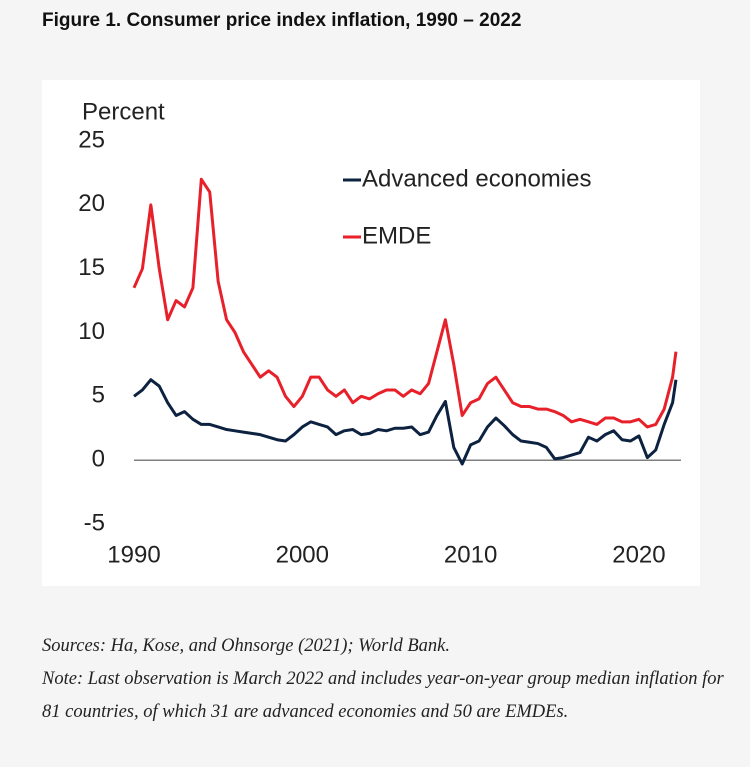 The image size is (750, 767). I want to click on legend-label: Advanced economies, so click(476, 178).